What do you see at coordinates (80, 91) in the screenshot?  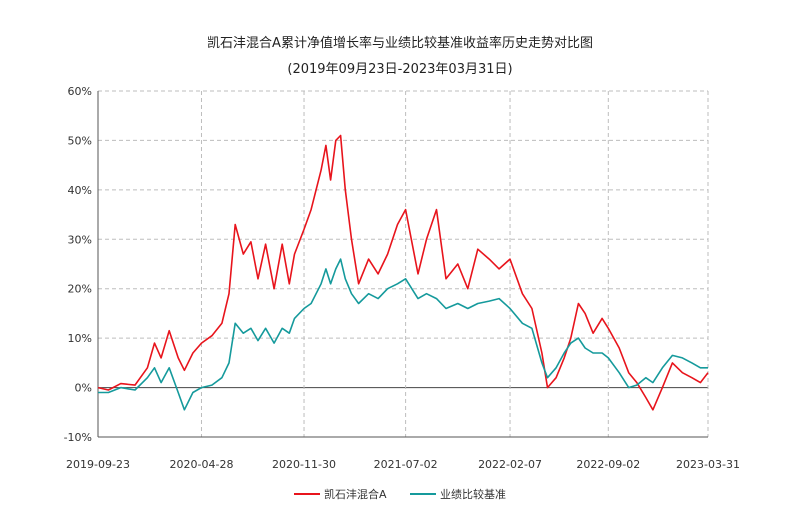 I see `y-tick-label: 60%` at bounding box center [80, 91].